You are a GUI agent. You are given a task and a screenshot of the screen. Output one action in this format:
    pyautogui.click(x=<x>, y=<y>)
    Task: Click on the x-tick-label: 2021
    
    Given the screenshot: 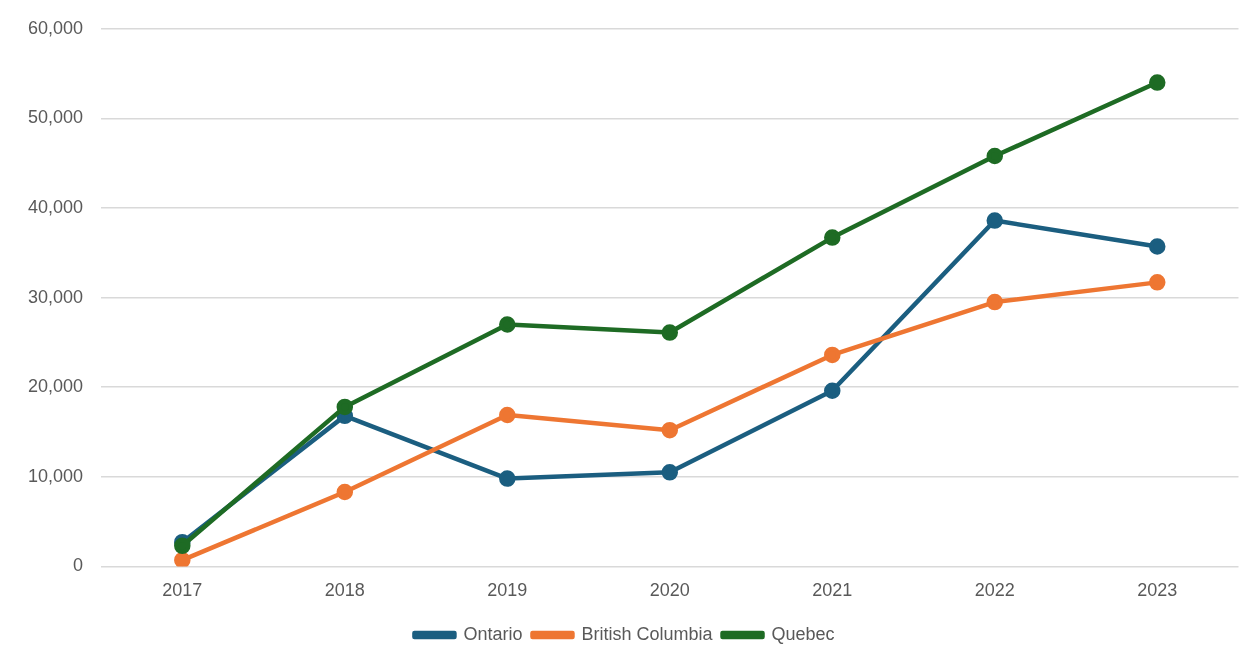 What is the action you would take?
    pyautogui.click(x=832, y=590)
    